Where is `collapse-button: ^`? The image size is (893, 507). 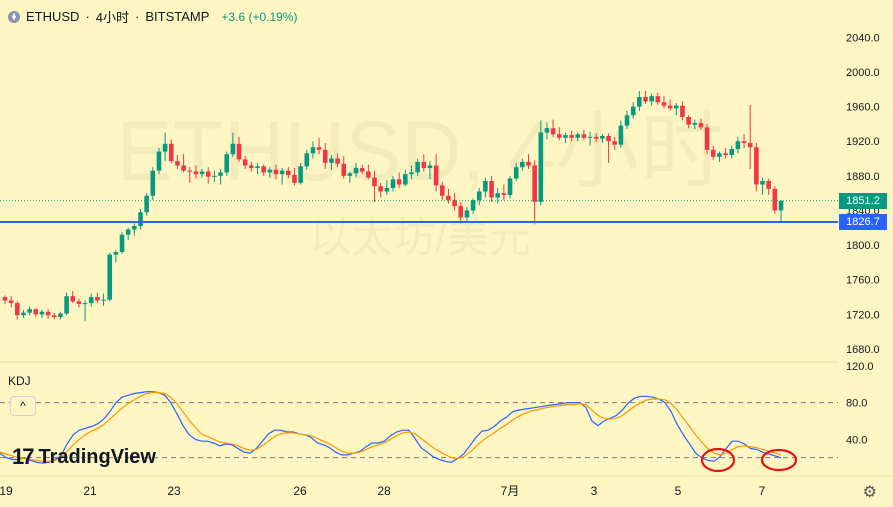 collapse-button: ^ is located at coordinates (23, 406).